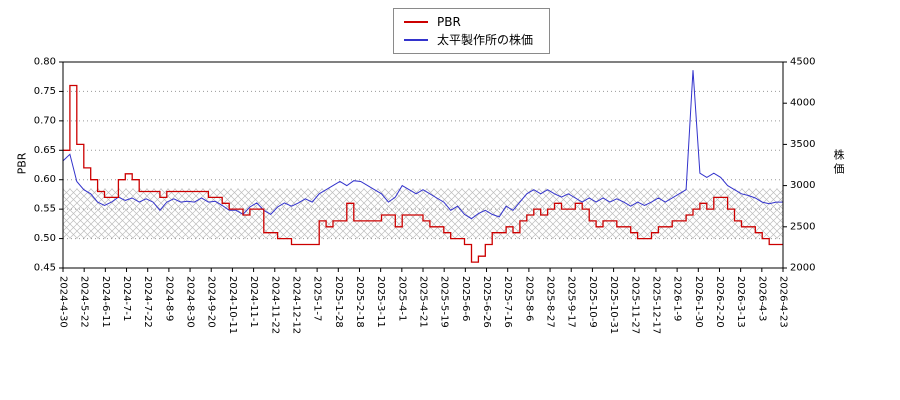 The height and width of the screenshot is (400, 900). I want to click on y-left-tick-label: 0.65, so click(45, 150).